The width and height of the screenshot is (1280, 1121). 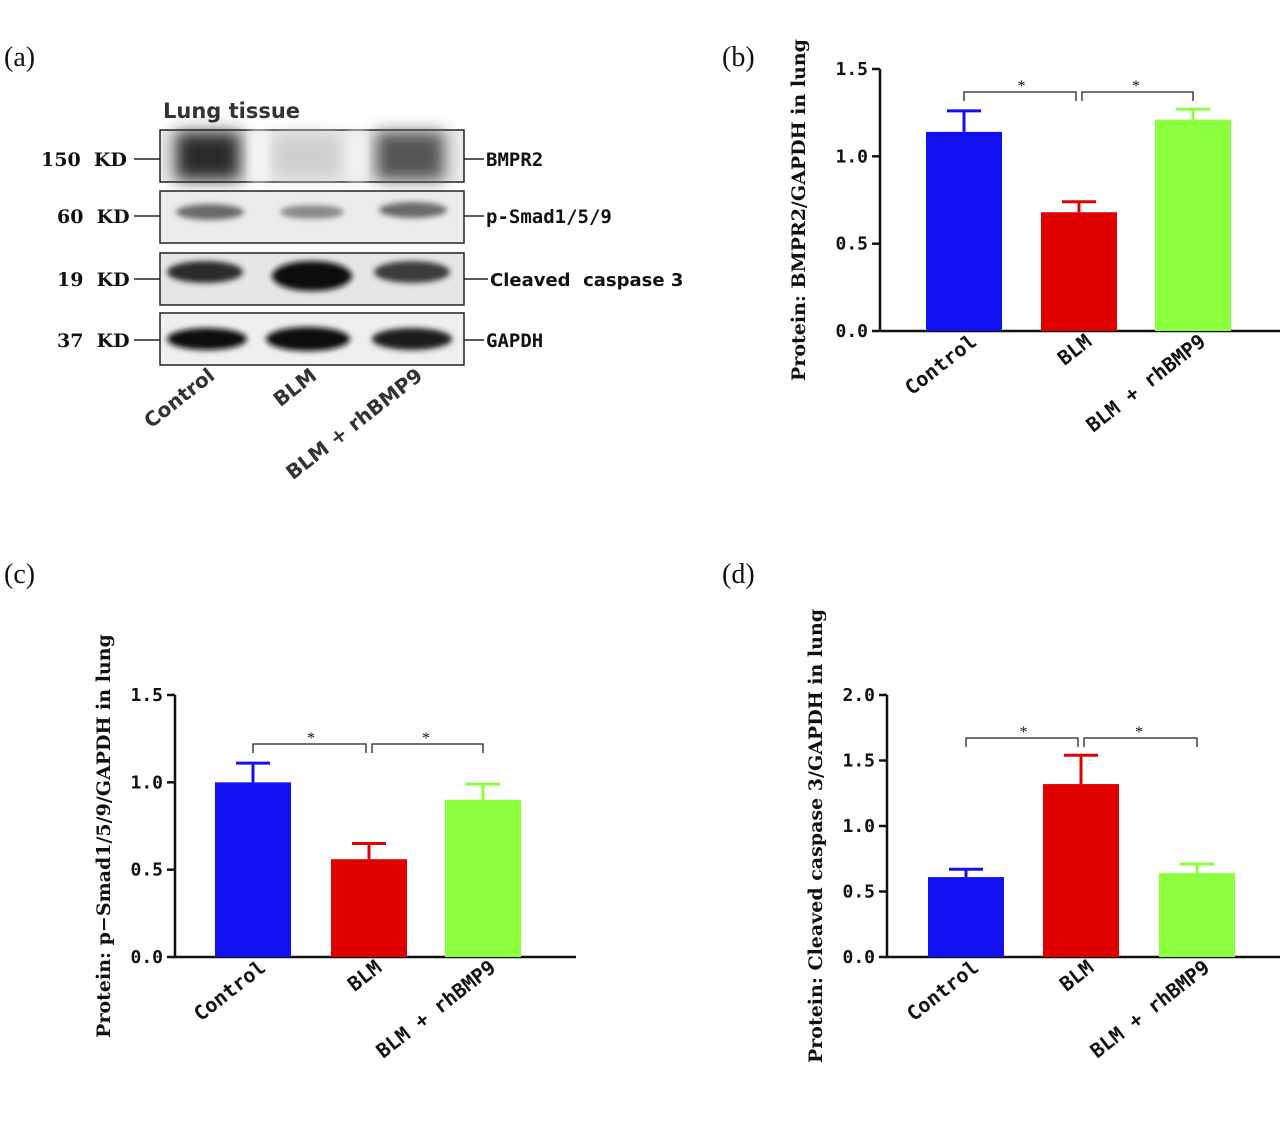 What do you see at coordinates (104, 836) in the screenshot?
I see `y-axis-label: Protein: p−Smad1/5/9/GAPDH in lung` at bounding box center [104, 836].